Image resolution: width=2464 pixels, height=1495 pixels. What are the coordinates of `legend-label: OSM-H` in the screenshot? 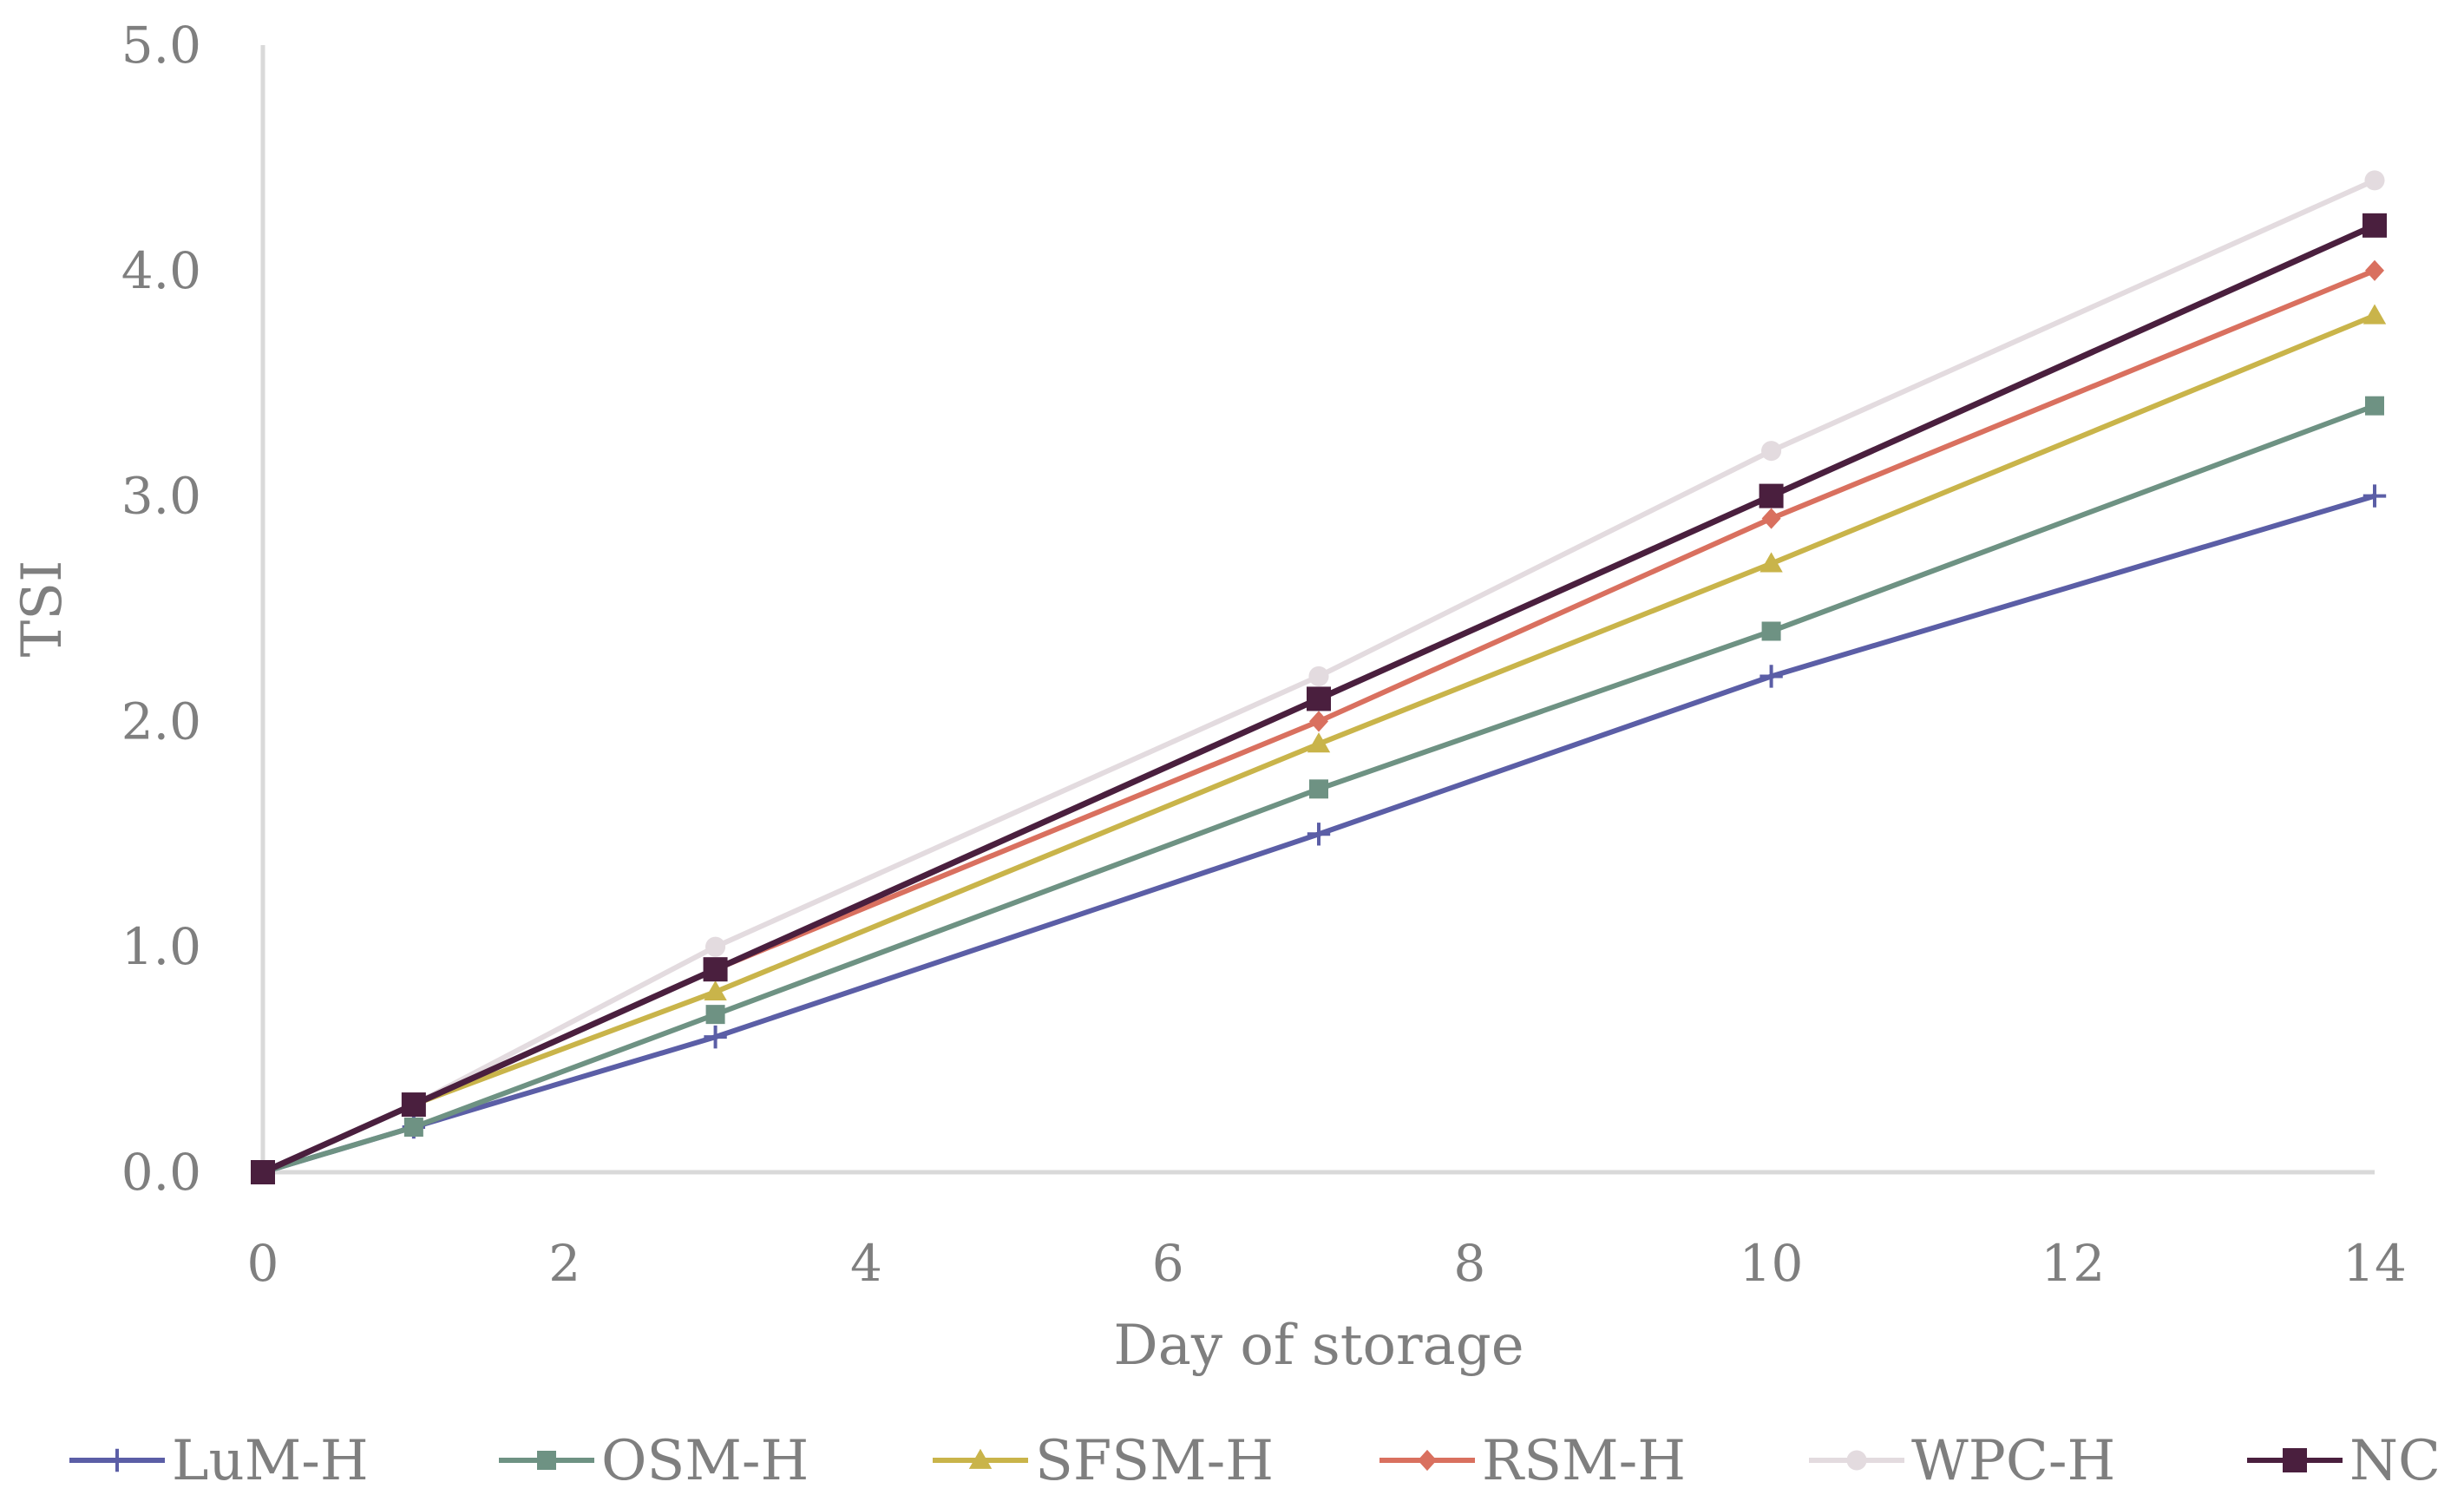 It's located at (705, 1461).